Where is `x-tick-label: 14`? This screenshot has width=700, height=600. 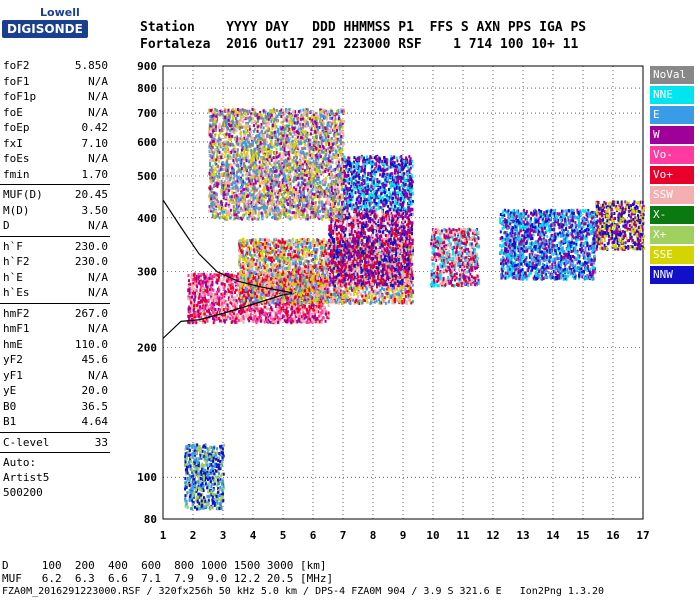
x-tick-label: 14 is located at coordinates (553, 535).